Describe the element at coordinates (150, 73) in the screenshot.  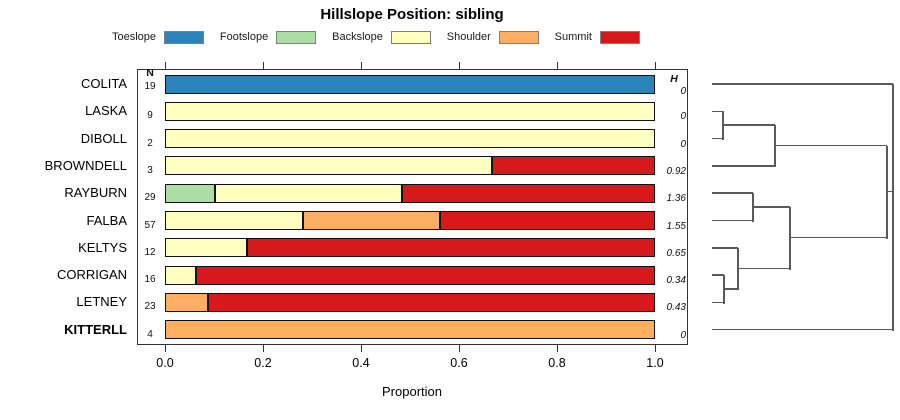
I see `n-column-header: N` at that location.